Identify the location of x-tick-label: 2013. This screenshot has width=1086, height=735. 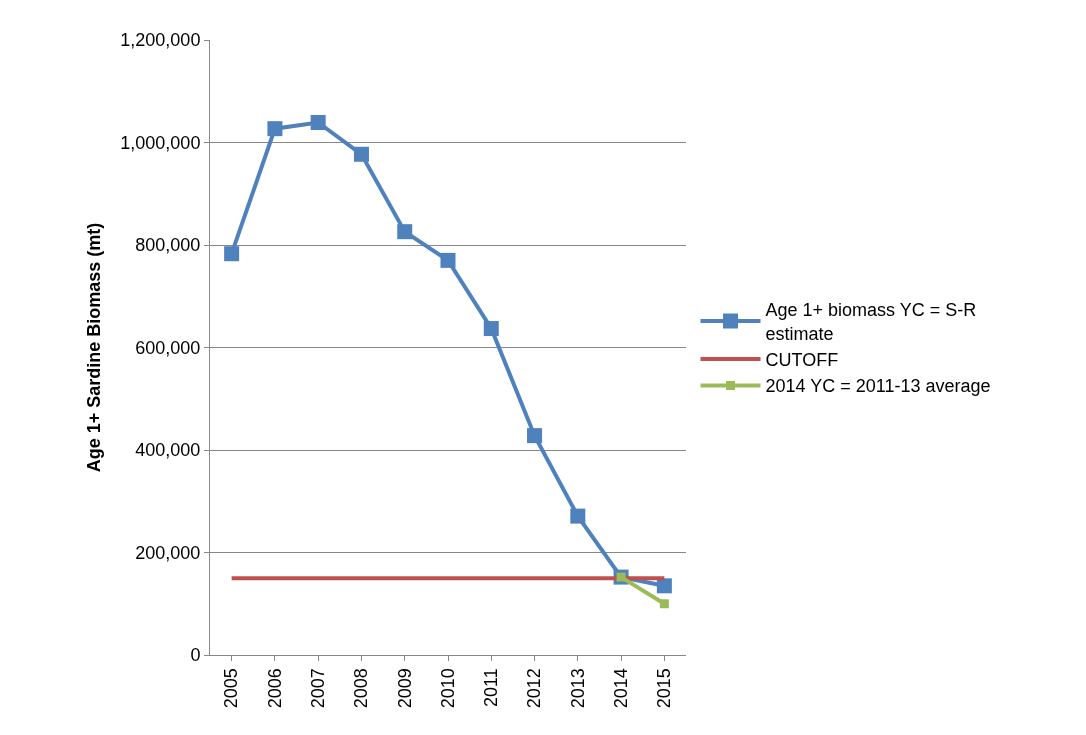
(577, 688).